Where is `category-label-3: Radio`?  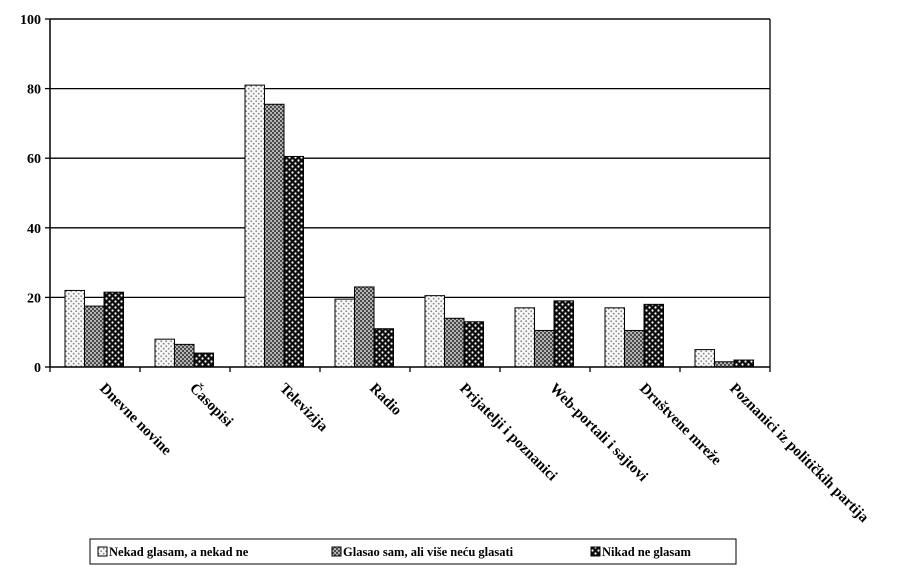
category-label-3: Radio is located at coordinates (385, 400).